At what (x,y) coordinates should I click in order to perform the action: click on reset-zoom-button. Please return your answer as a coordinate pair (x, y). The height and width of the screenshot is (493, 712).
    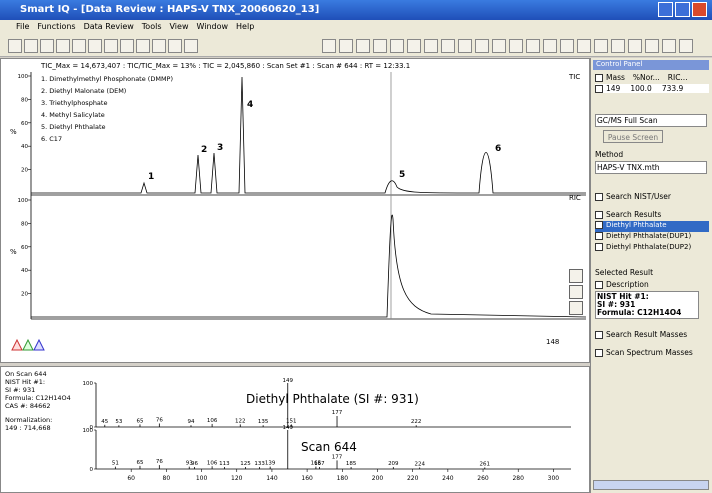
    Looking at the image, I should click on (576, 308).